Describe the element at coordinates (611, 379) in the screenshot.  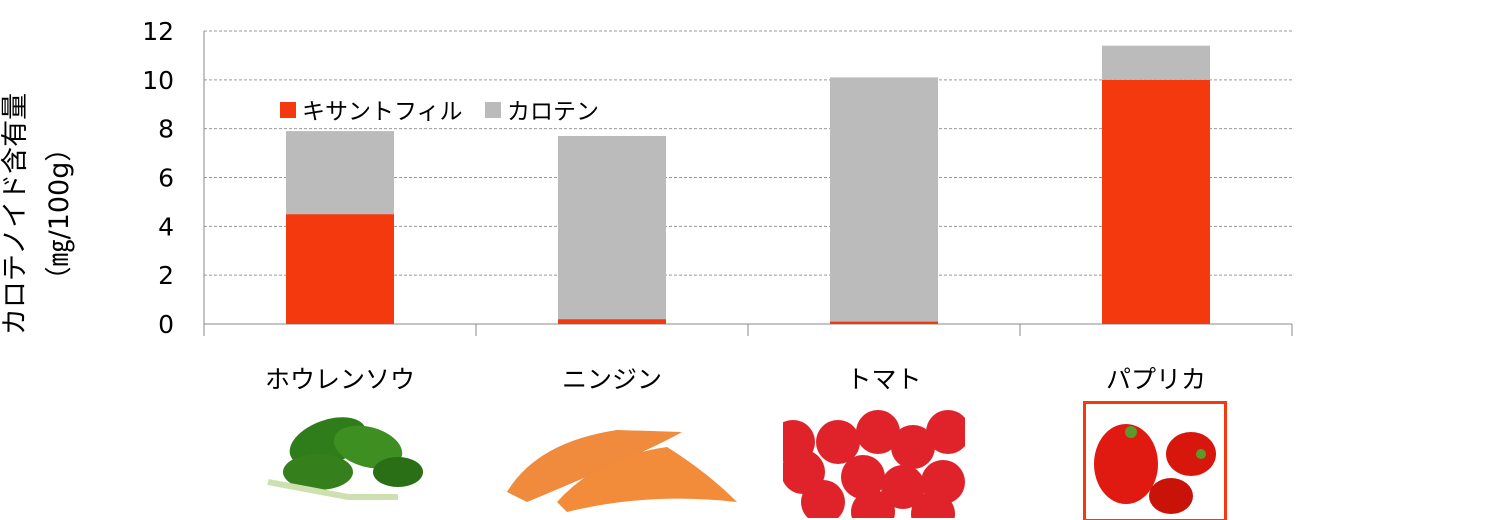
I see `x-category-label: ニンジン` at that location.